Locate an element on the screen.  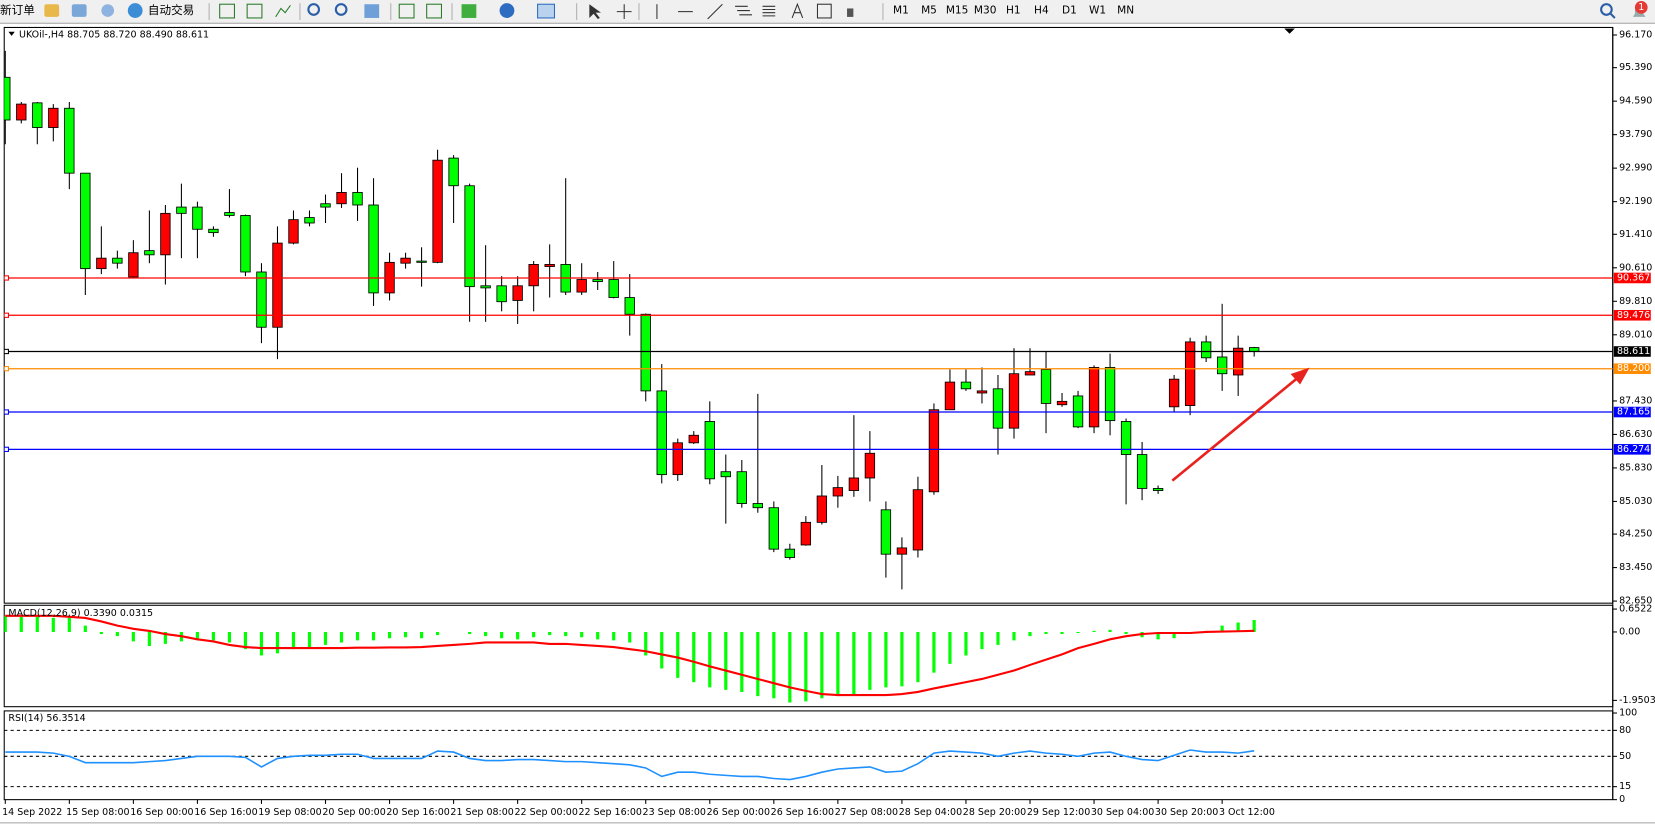
search-button is located at coordinates (1606, 9).